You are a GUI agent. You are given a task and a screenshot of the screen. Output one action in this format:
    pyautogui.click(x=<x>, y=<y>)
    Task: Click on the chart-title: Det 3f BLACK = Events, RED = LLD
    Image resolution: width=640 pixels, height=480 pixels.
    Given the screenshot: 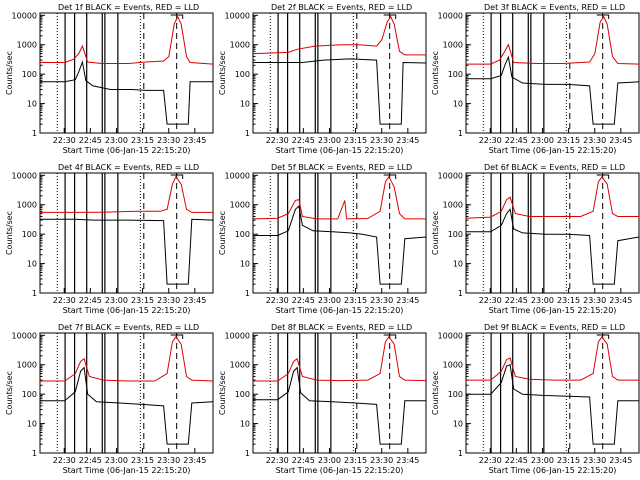 What is the action you would take?
    pyautogui.click(x=554, y=7)
    